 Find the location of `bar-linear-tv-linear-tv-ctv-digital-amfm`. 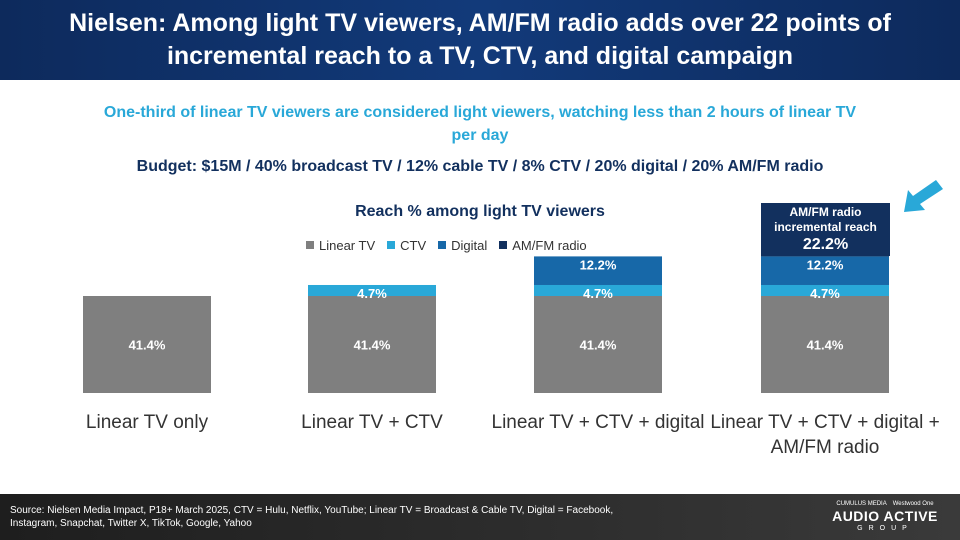

bar-linear-tv-linear-tv-ctv-digital-amfm is located at coordinates (825, 344).